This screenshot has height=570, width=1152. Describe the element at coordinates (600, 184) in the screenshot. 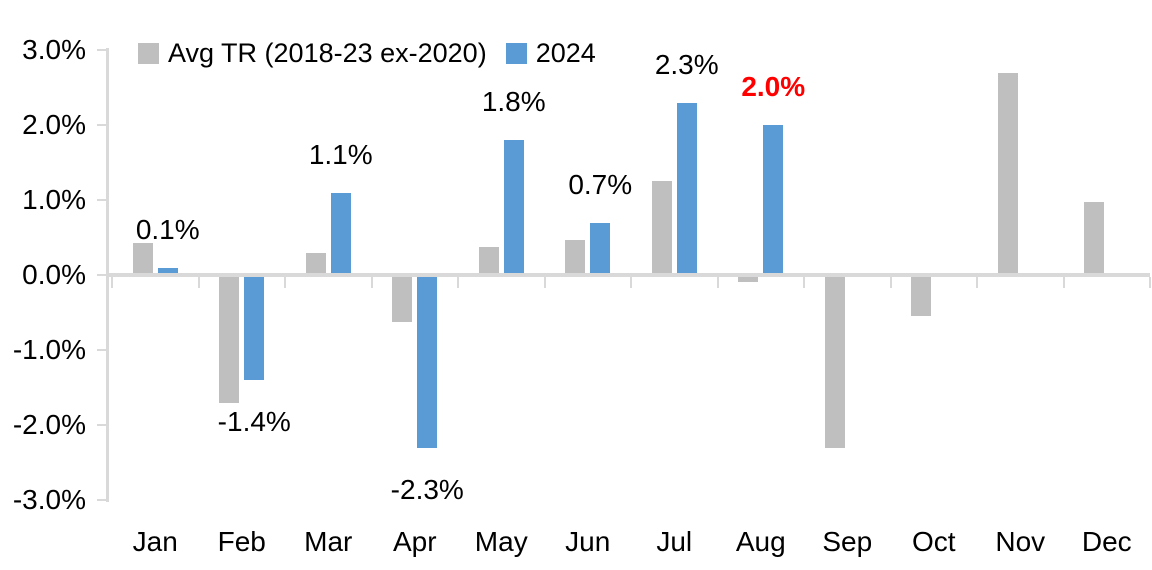

I see `data-label-jun: 0.7%` at that location.